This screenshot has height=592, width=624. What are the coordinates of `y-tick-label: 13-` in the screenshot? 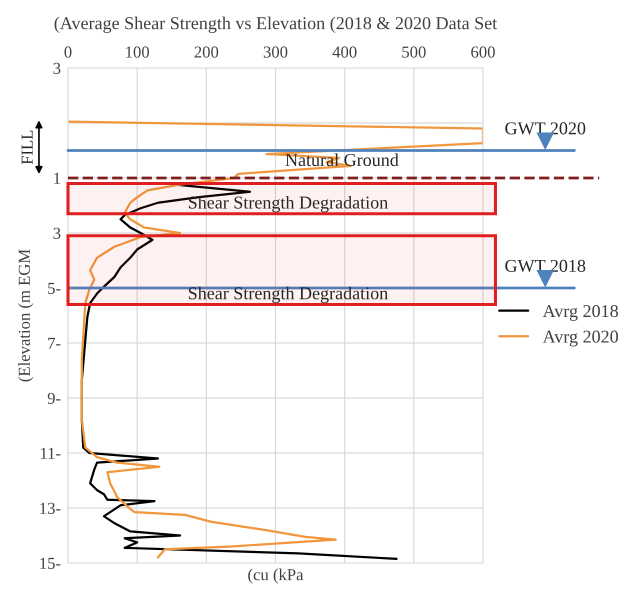 It's located at (50, 508).